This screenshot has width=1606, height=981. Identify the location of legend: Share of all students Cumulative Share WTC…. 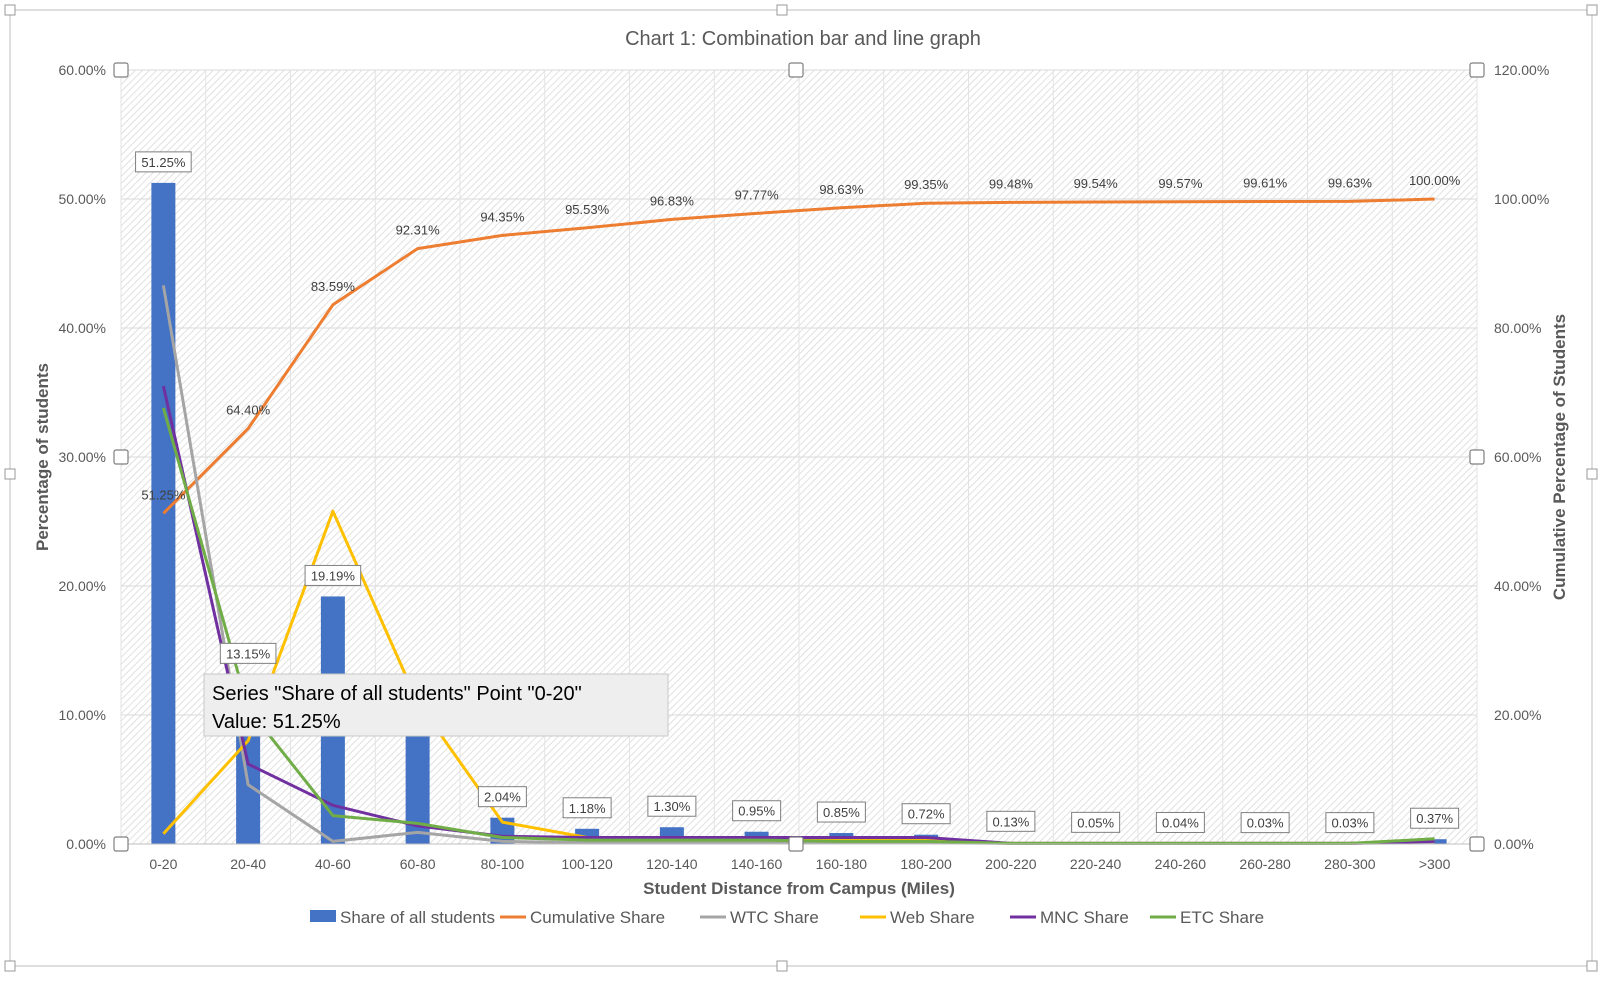
(787, 917).